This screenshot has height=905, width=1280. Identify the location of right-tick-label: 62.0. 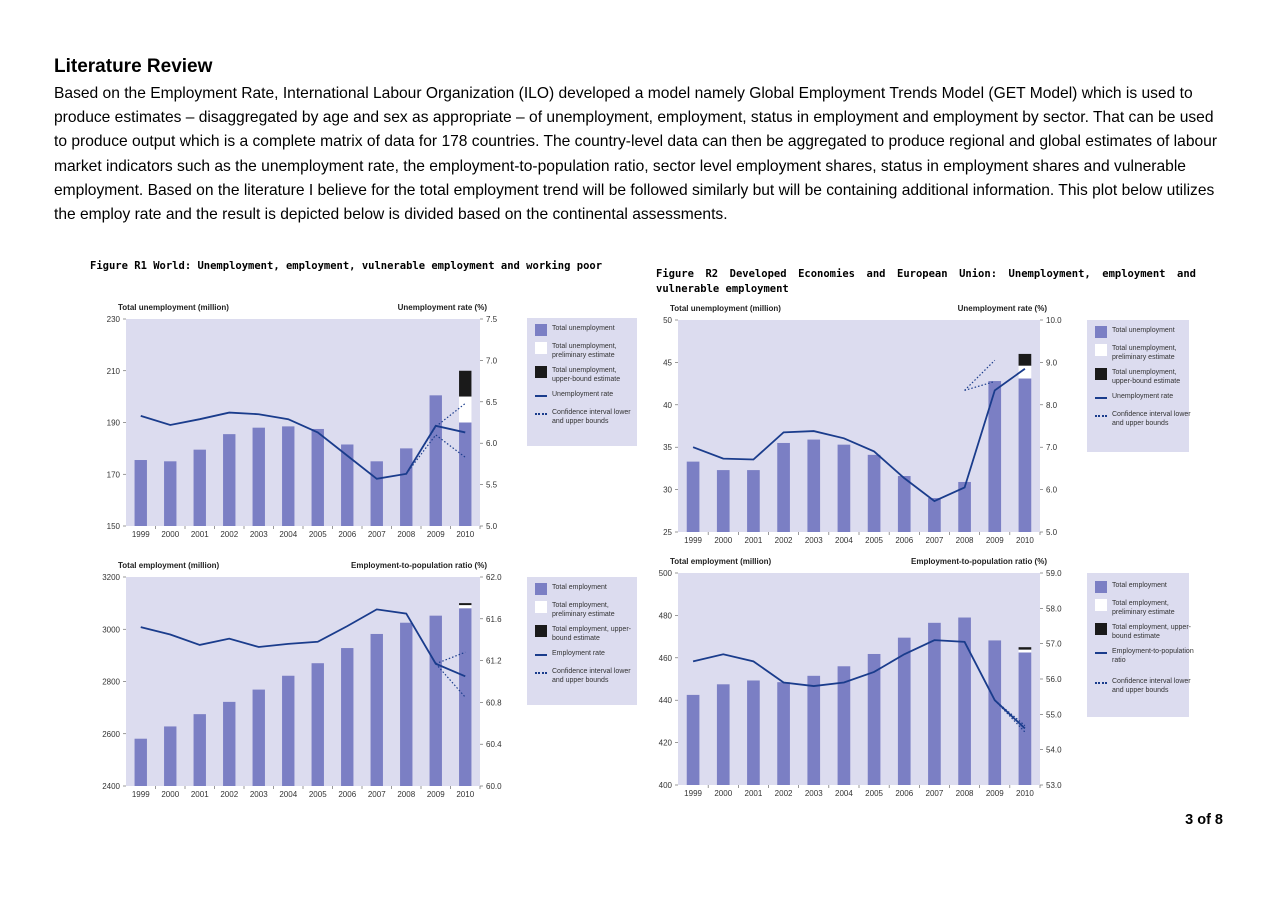
(494, 577).